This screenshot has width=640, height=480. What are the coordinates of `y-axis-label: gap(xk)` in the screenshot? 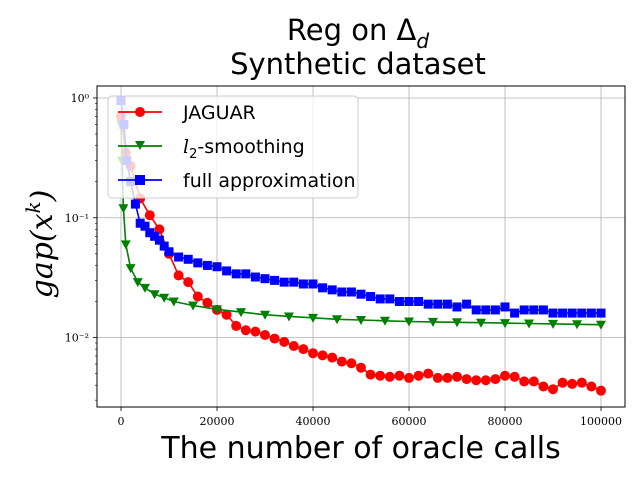 It's located at (40, 244).